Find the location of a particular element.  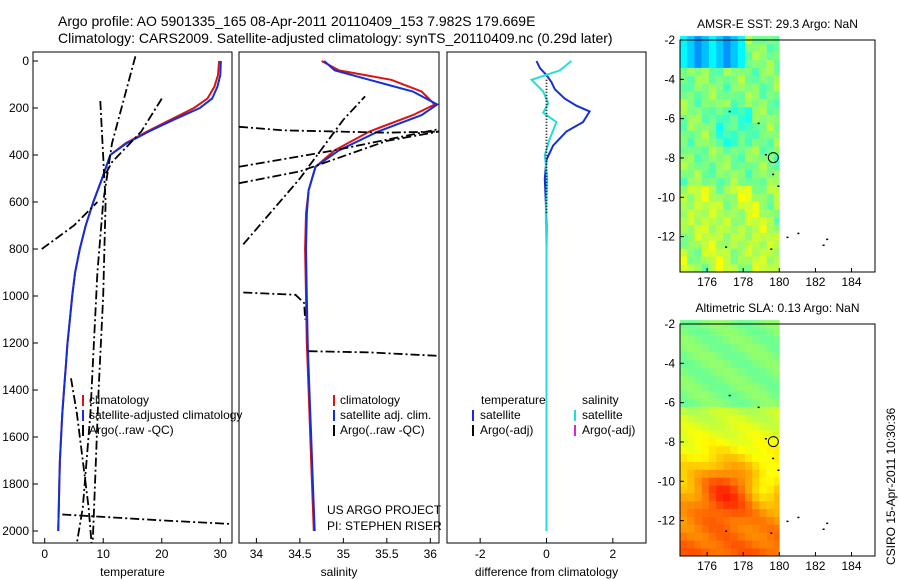

argo-position-marker is located at coordinates (773, 158).